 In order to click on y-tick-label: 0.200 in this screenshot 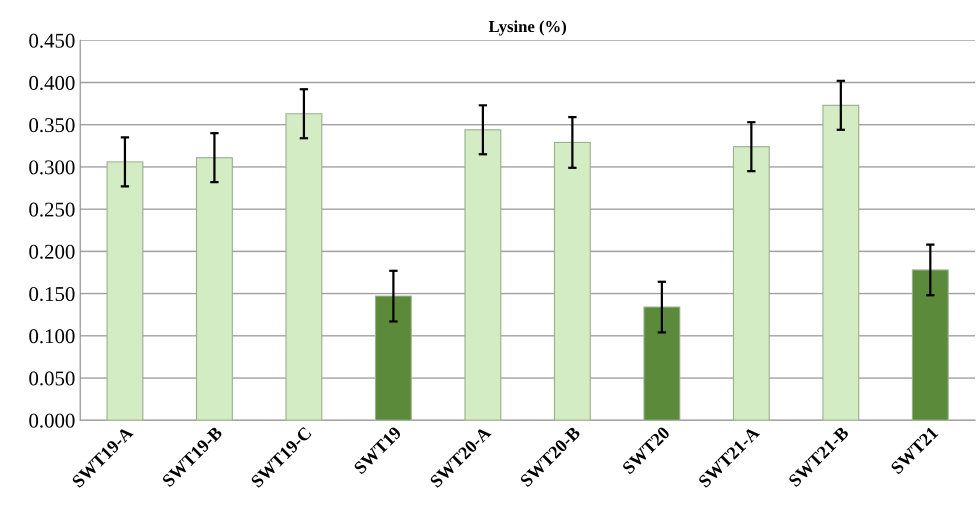, I will do `click(52, 251)`.